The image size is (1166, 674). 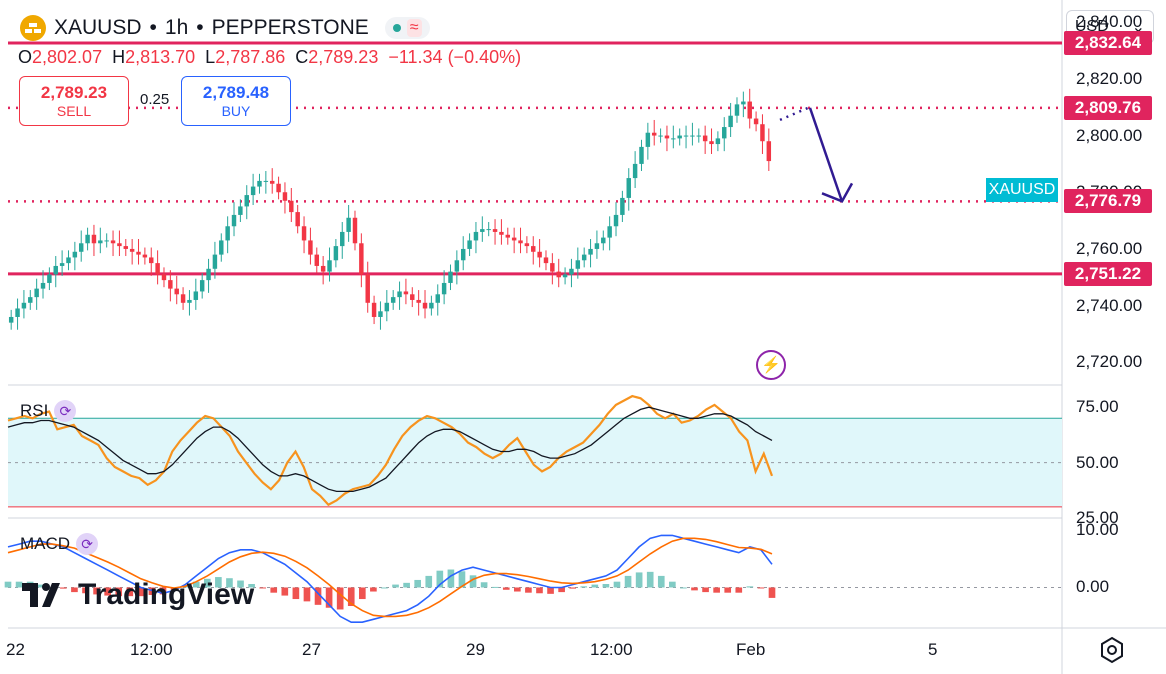 What do you see at coordinates (59, 544) in the screenshot?
I see `macd-title: MACD ⟳` at bounding box center [59, 544].